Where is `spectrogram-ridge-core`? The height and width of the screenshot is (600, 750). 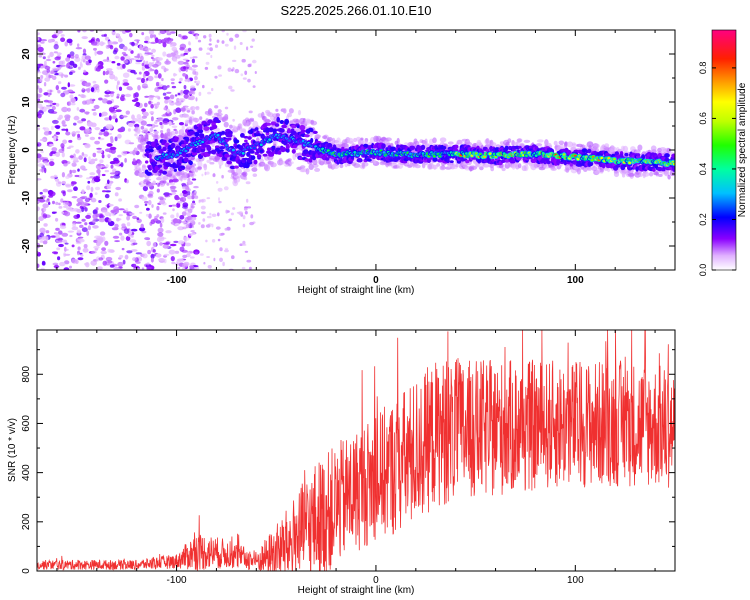 spectrogram-ridge-core is located at coordinates (602, 158).